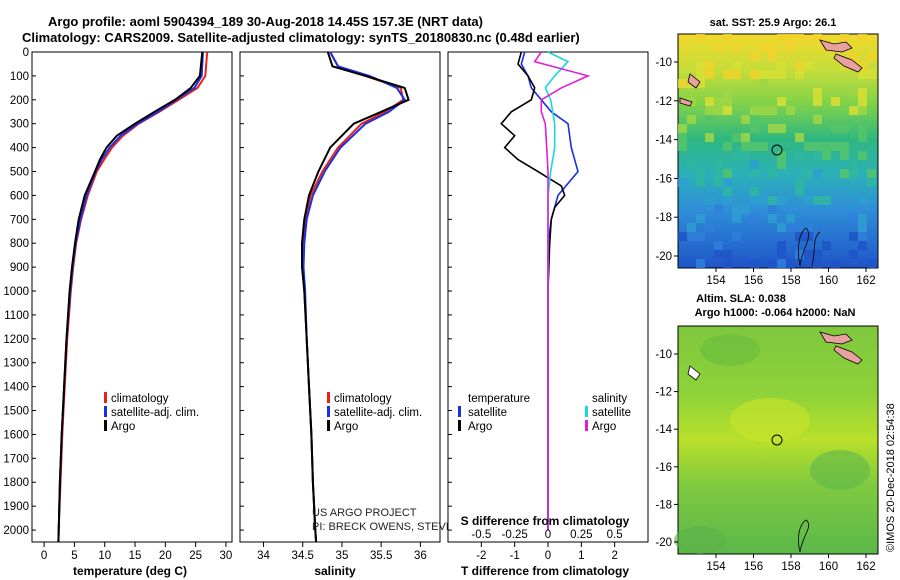 The height and width of the screenshot is (580, 900). What do you see at coordinates (459, 411) in the screenshot?
I see `legend3-tsat-swatch` at bounding box center [459, 411].